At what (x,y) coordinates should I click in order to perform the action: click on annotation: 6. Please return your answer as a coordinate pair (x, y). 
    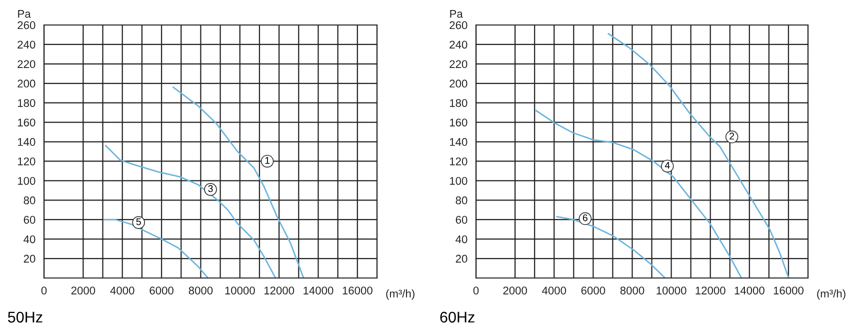
    Looking at the image, I should click on (585, 218).